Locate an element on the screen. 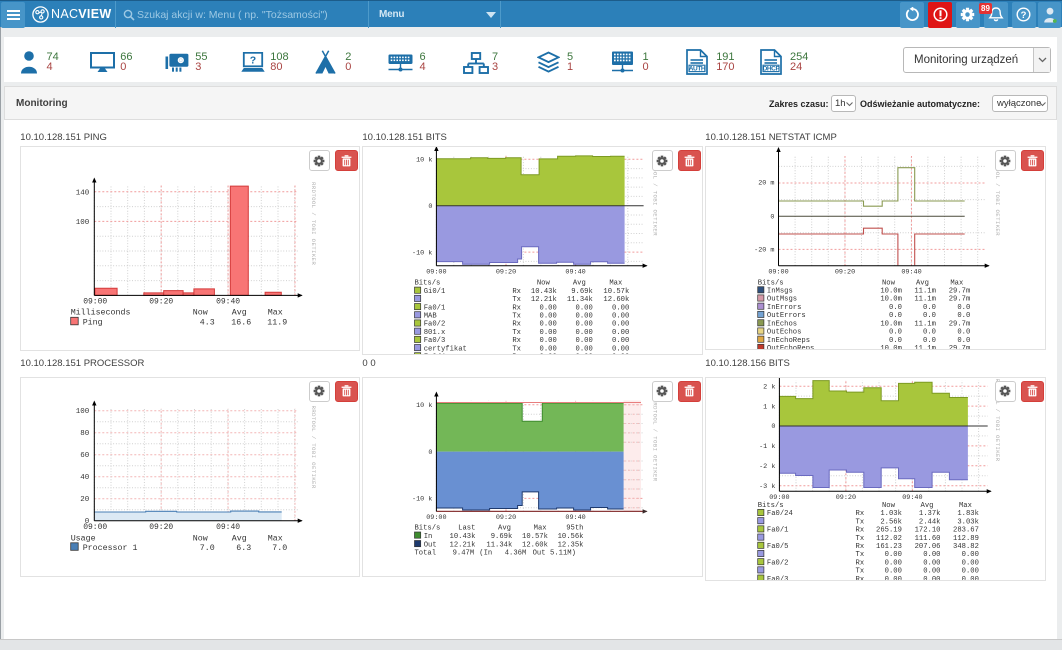 The width and height of the screenshot is (1062, 650). svg-text: 0 is located at coordinates (87, 522).